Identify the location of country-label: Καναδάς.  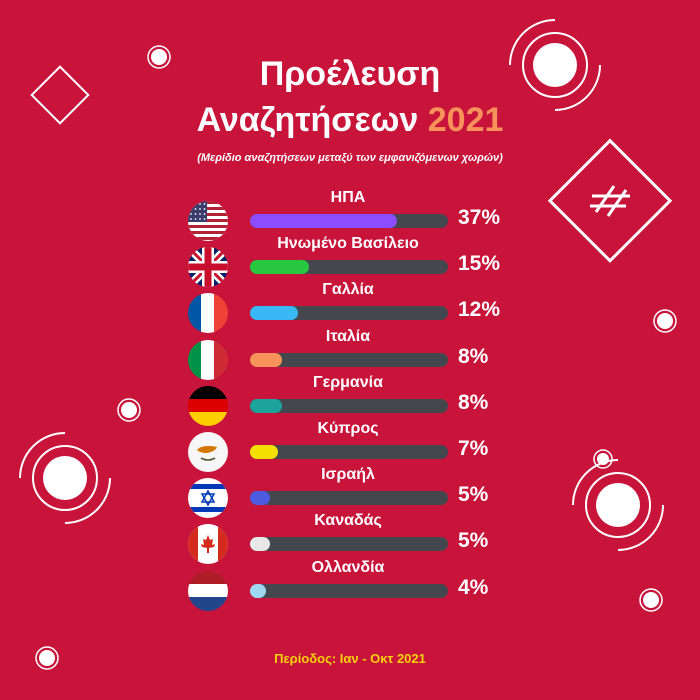
(348, 521).